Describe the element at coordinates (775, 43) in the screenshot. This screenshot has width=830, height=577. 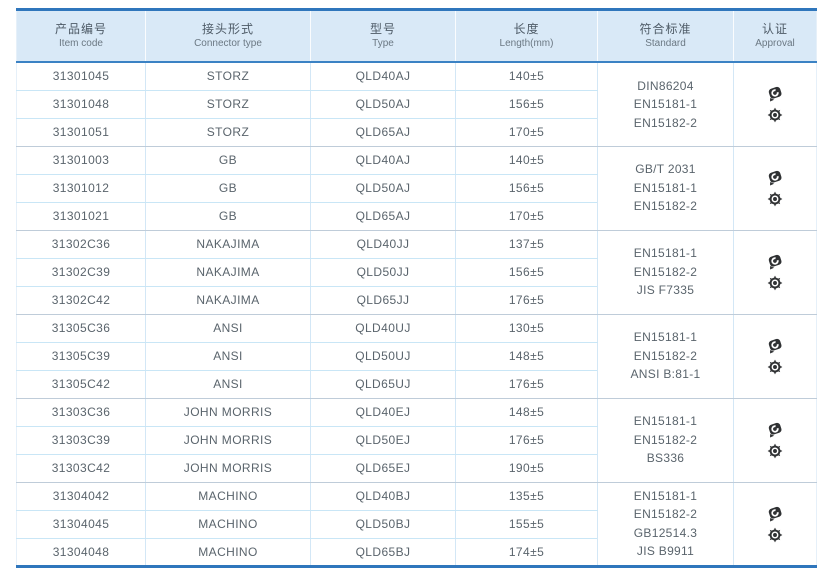
I see `column-header-en: Approval` at that location.